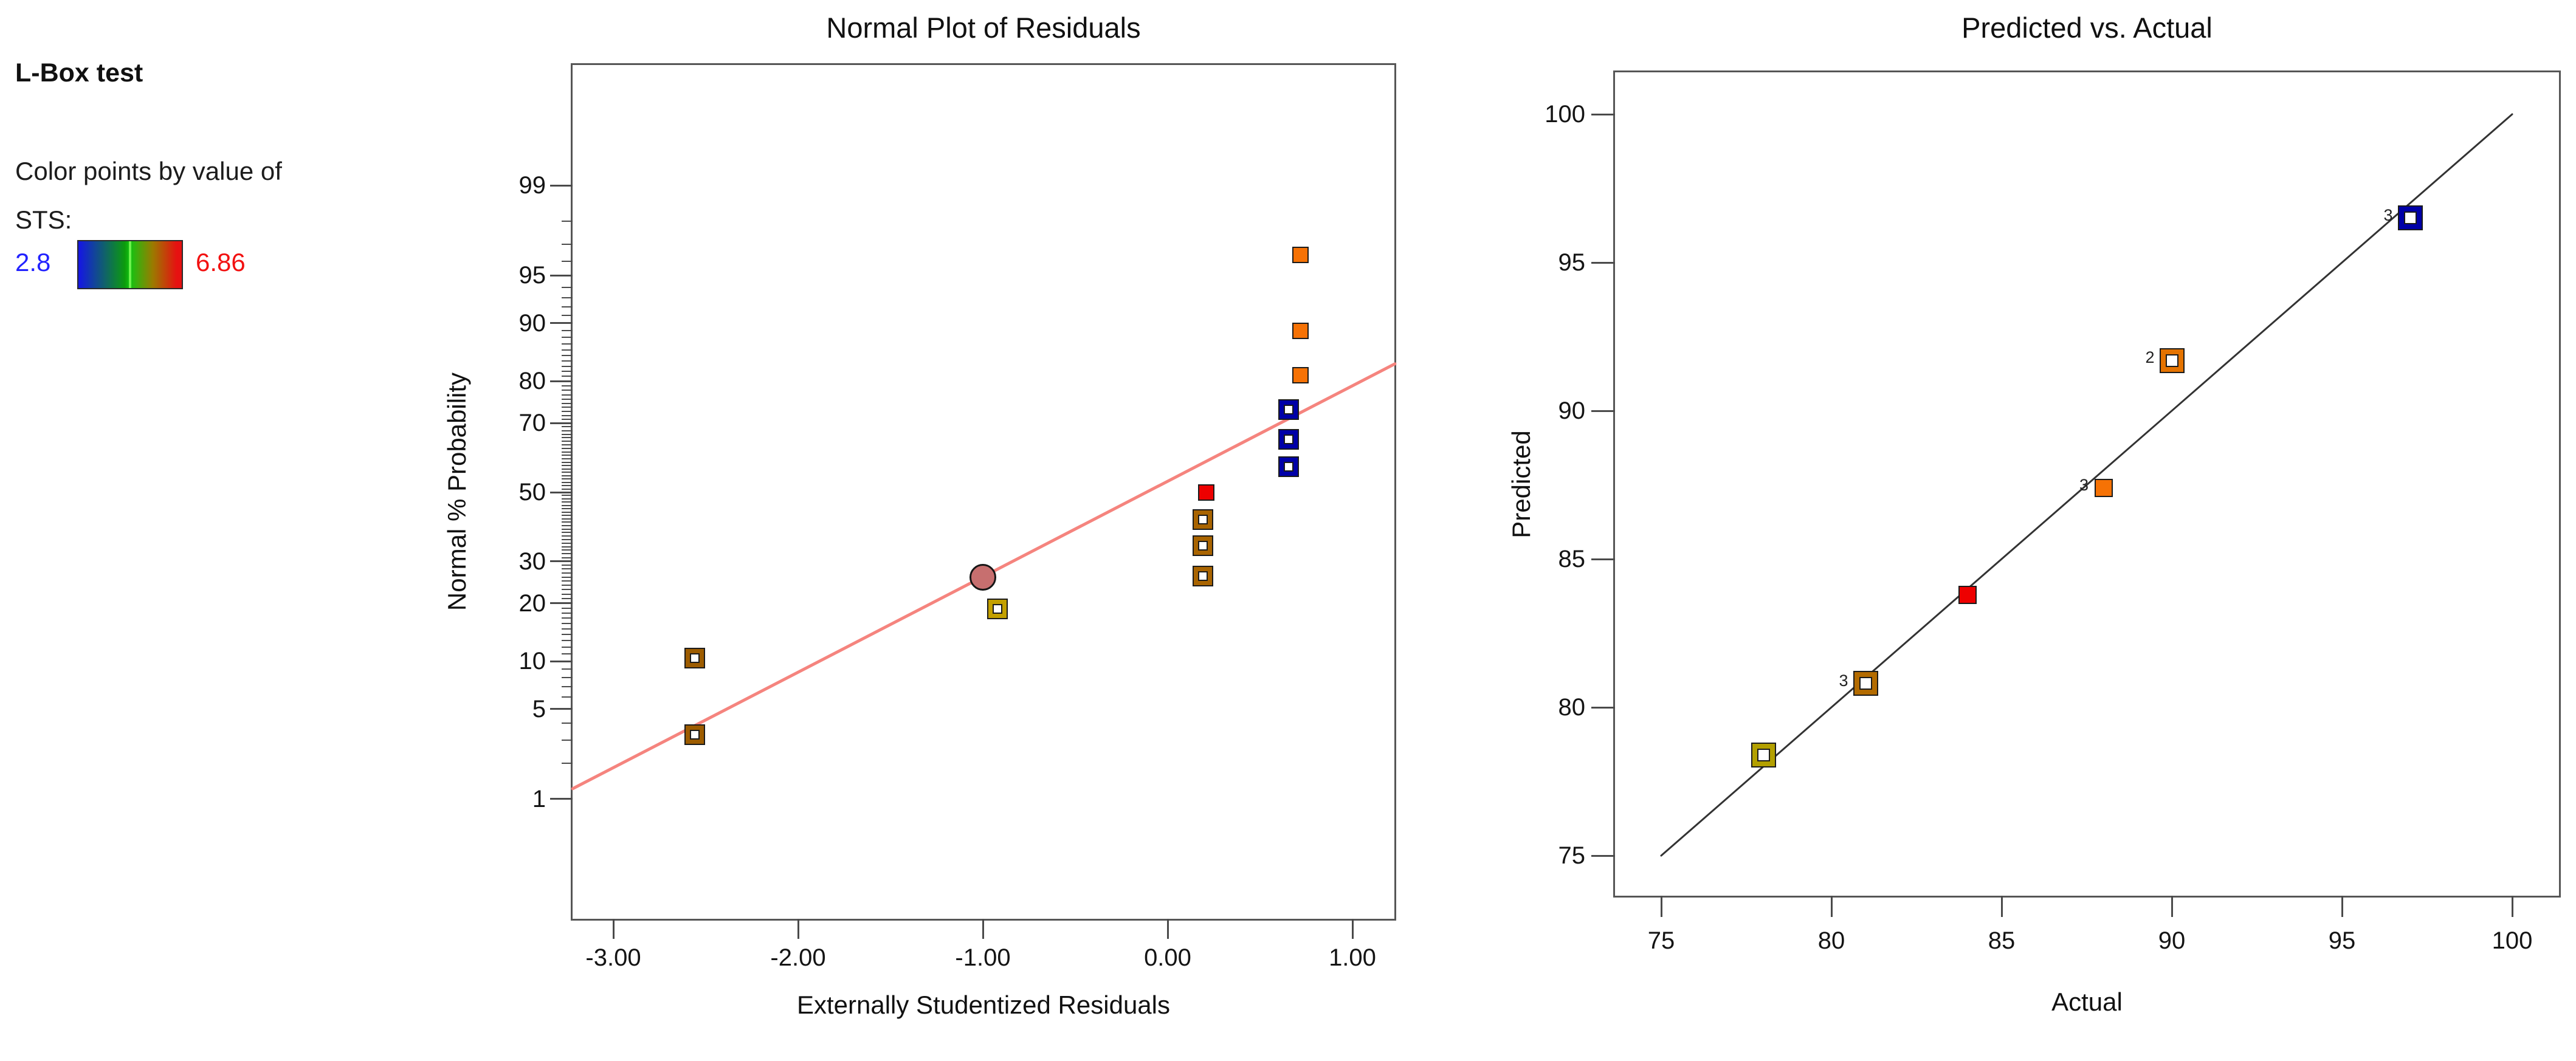 The image size is (2576, 1061). Describe the element at coordinates (1661, 940) in the screenshot. I see `x-axis-tick-label: 75` at that location.